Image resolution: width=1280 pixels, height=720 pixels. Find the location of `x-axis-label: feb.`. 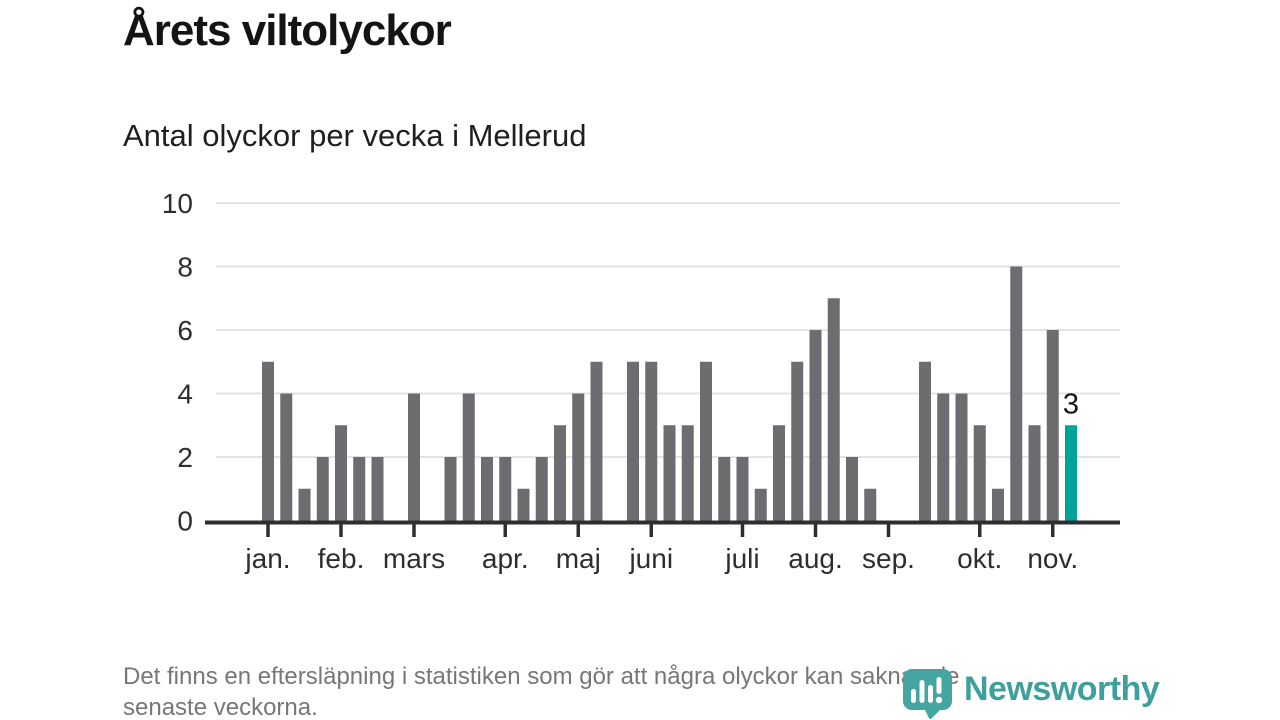

x-axis-label: feb. is located at coordinates (341, 558).